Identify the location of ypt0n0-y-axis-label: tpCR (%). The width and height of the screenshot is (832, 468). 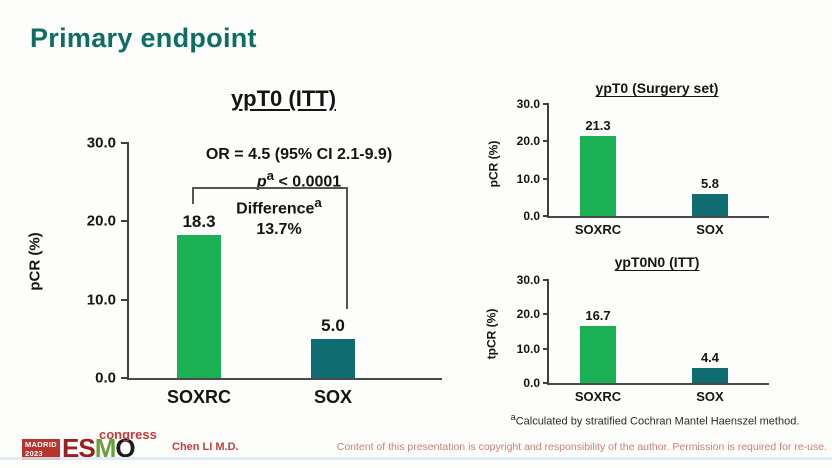
(491, 334).